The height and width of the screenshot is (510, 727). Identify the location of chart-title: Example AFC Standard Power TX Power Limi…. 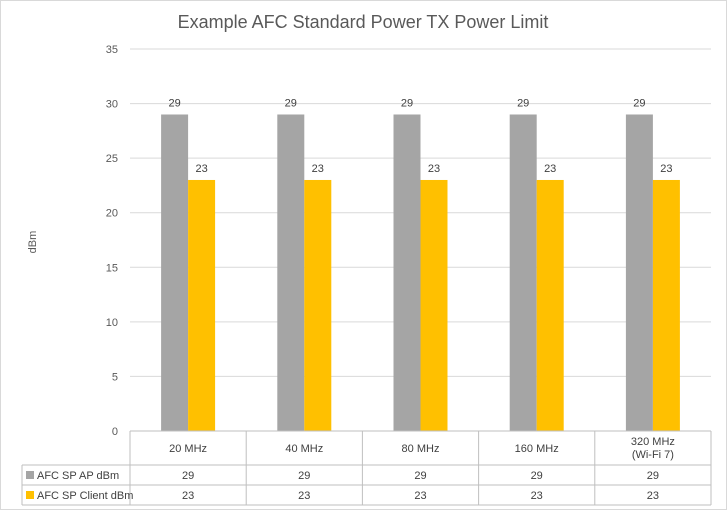
(363, 22).